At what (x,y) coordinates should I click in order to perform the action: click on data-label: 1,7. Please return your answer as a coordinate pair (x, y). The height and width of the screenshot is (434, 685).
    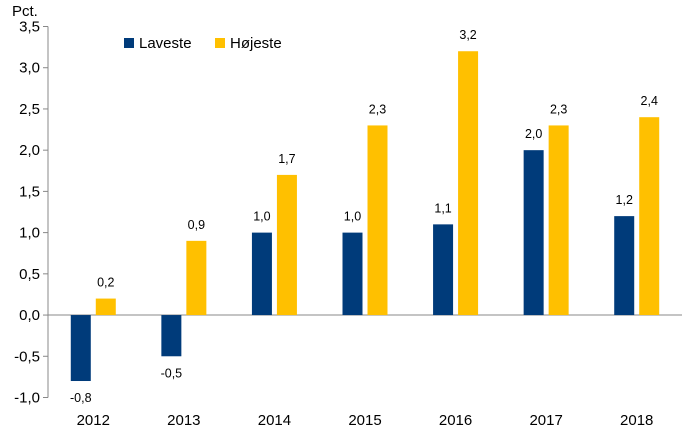
    Looking at the image, I should click on (286, 159).